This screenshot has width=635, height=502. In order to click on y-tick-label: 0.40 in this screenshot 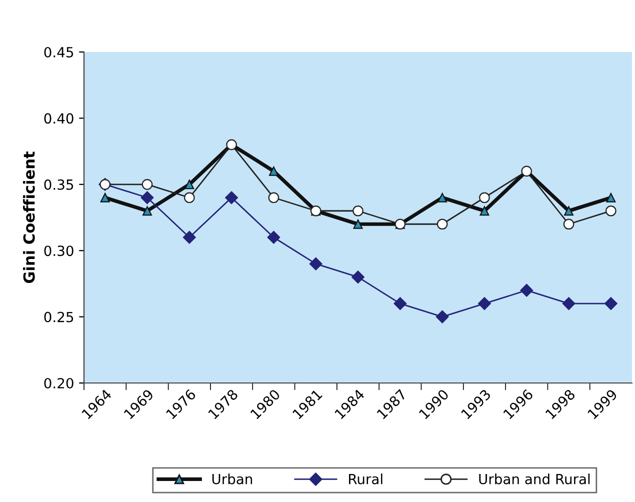, I will do `click(59, 118)`.